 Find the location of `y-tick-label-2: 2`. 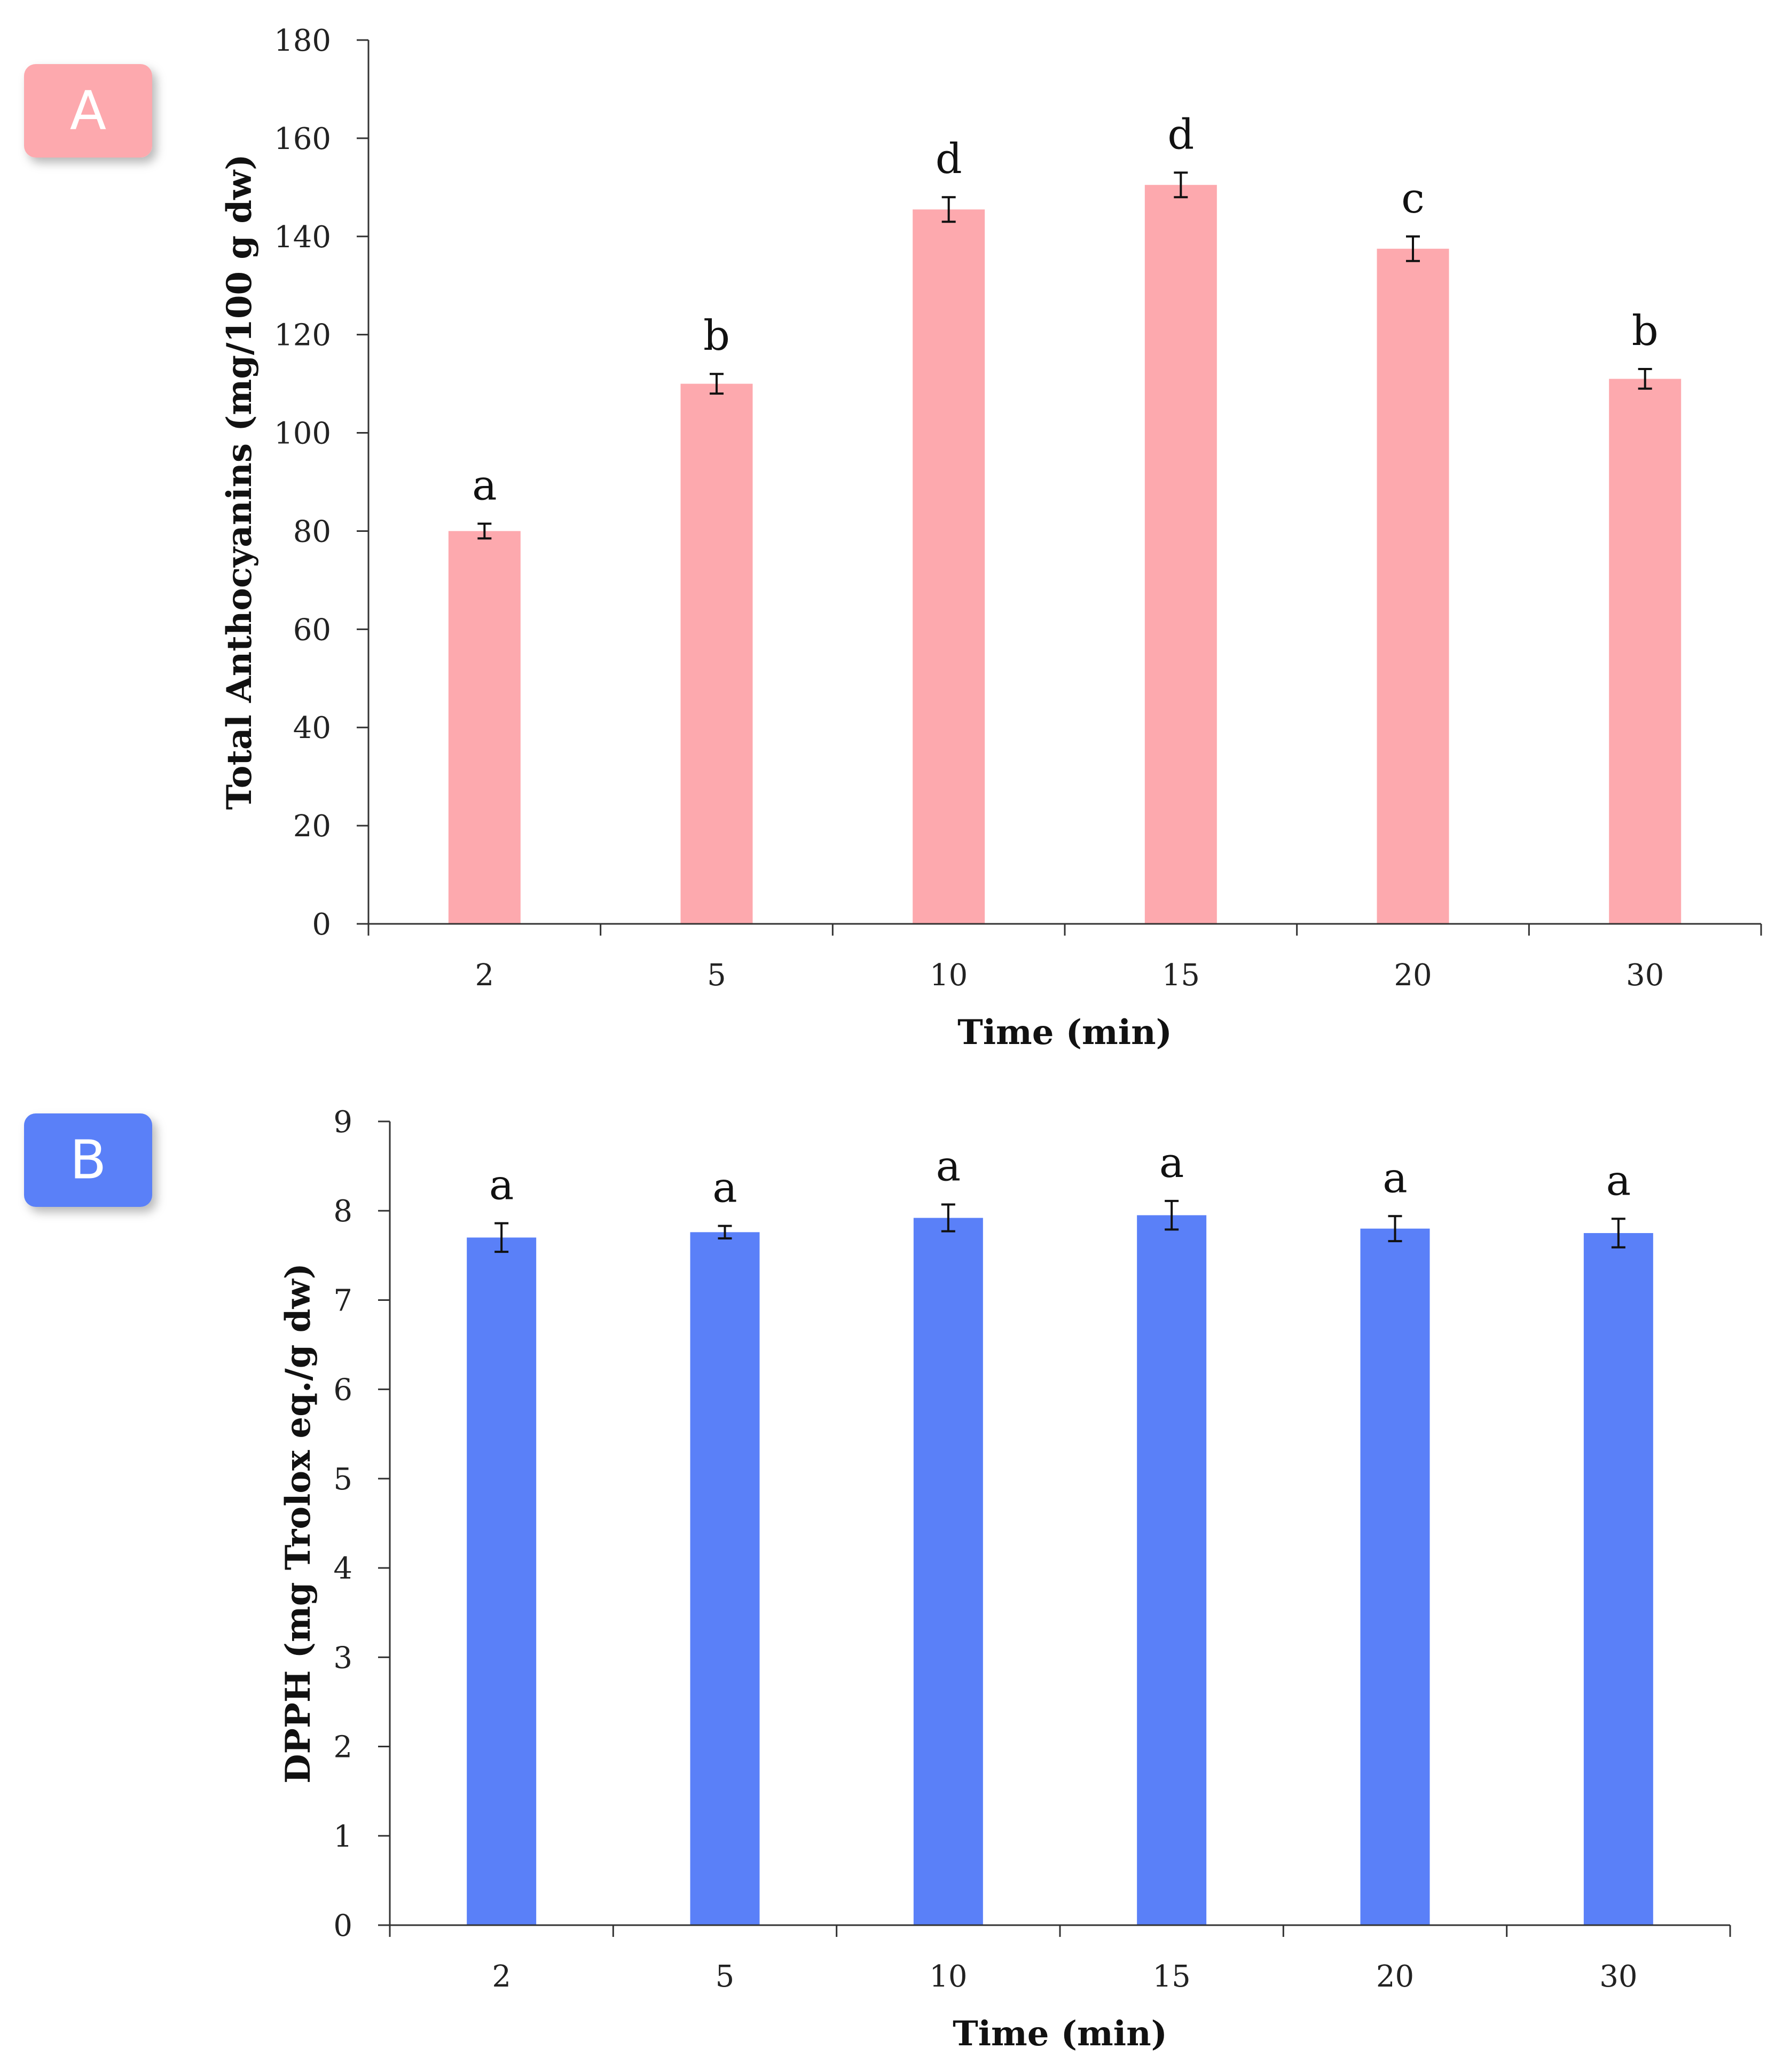

y-tick-label-2: 2 is located at coordinates (342, 1747).